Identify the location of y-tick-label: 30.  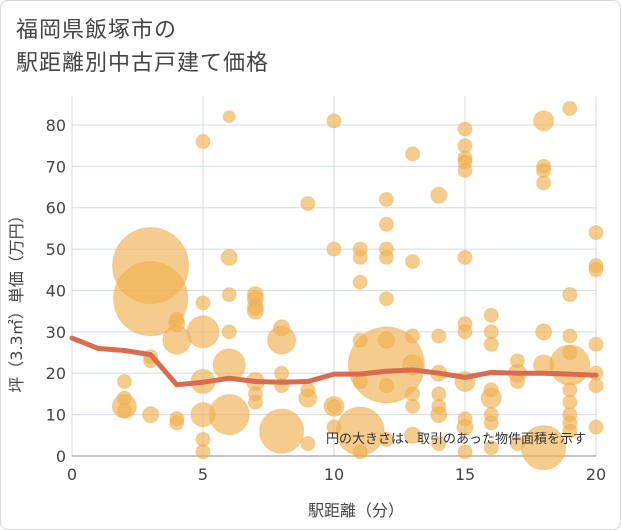
(56, 332).